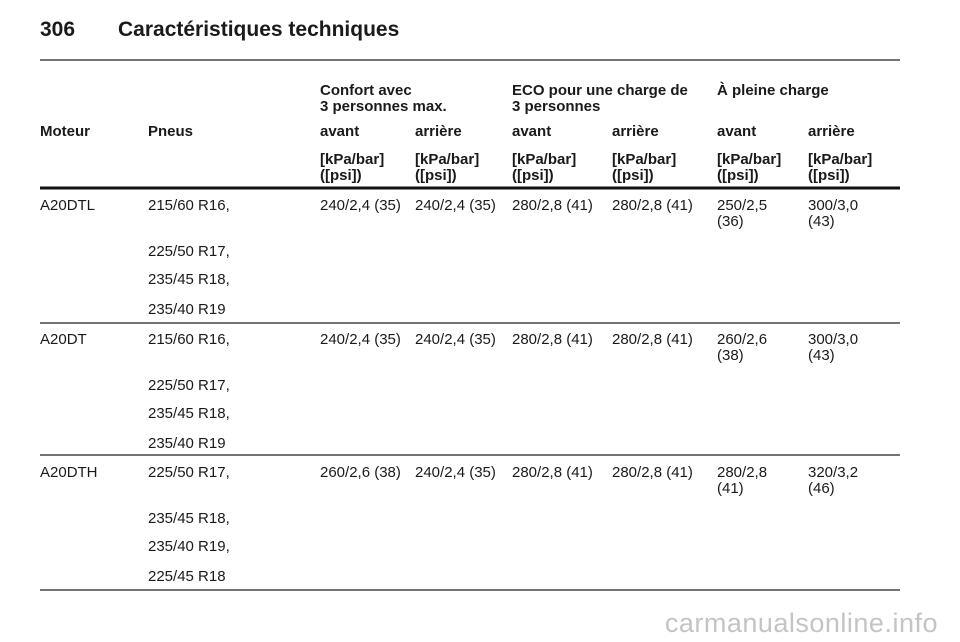 The image size is (960, 642). I want to click on tire-size: 225/45 R18, so click(187, 576).